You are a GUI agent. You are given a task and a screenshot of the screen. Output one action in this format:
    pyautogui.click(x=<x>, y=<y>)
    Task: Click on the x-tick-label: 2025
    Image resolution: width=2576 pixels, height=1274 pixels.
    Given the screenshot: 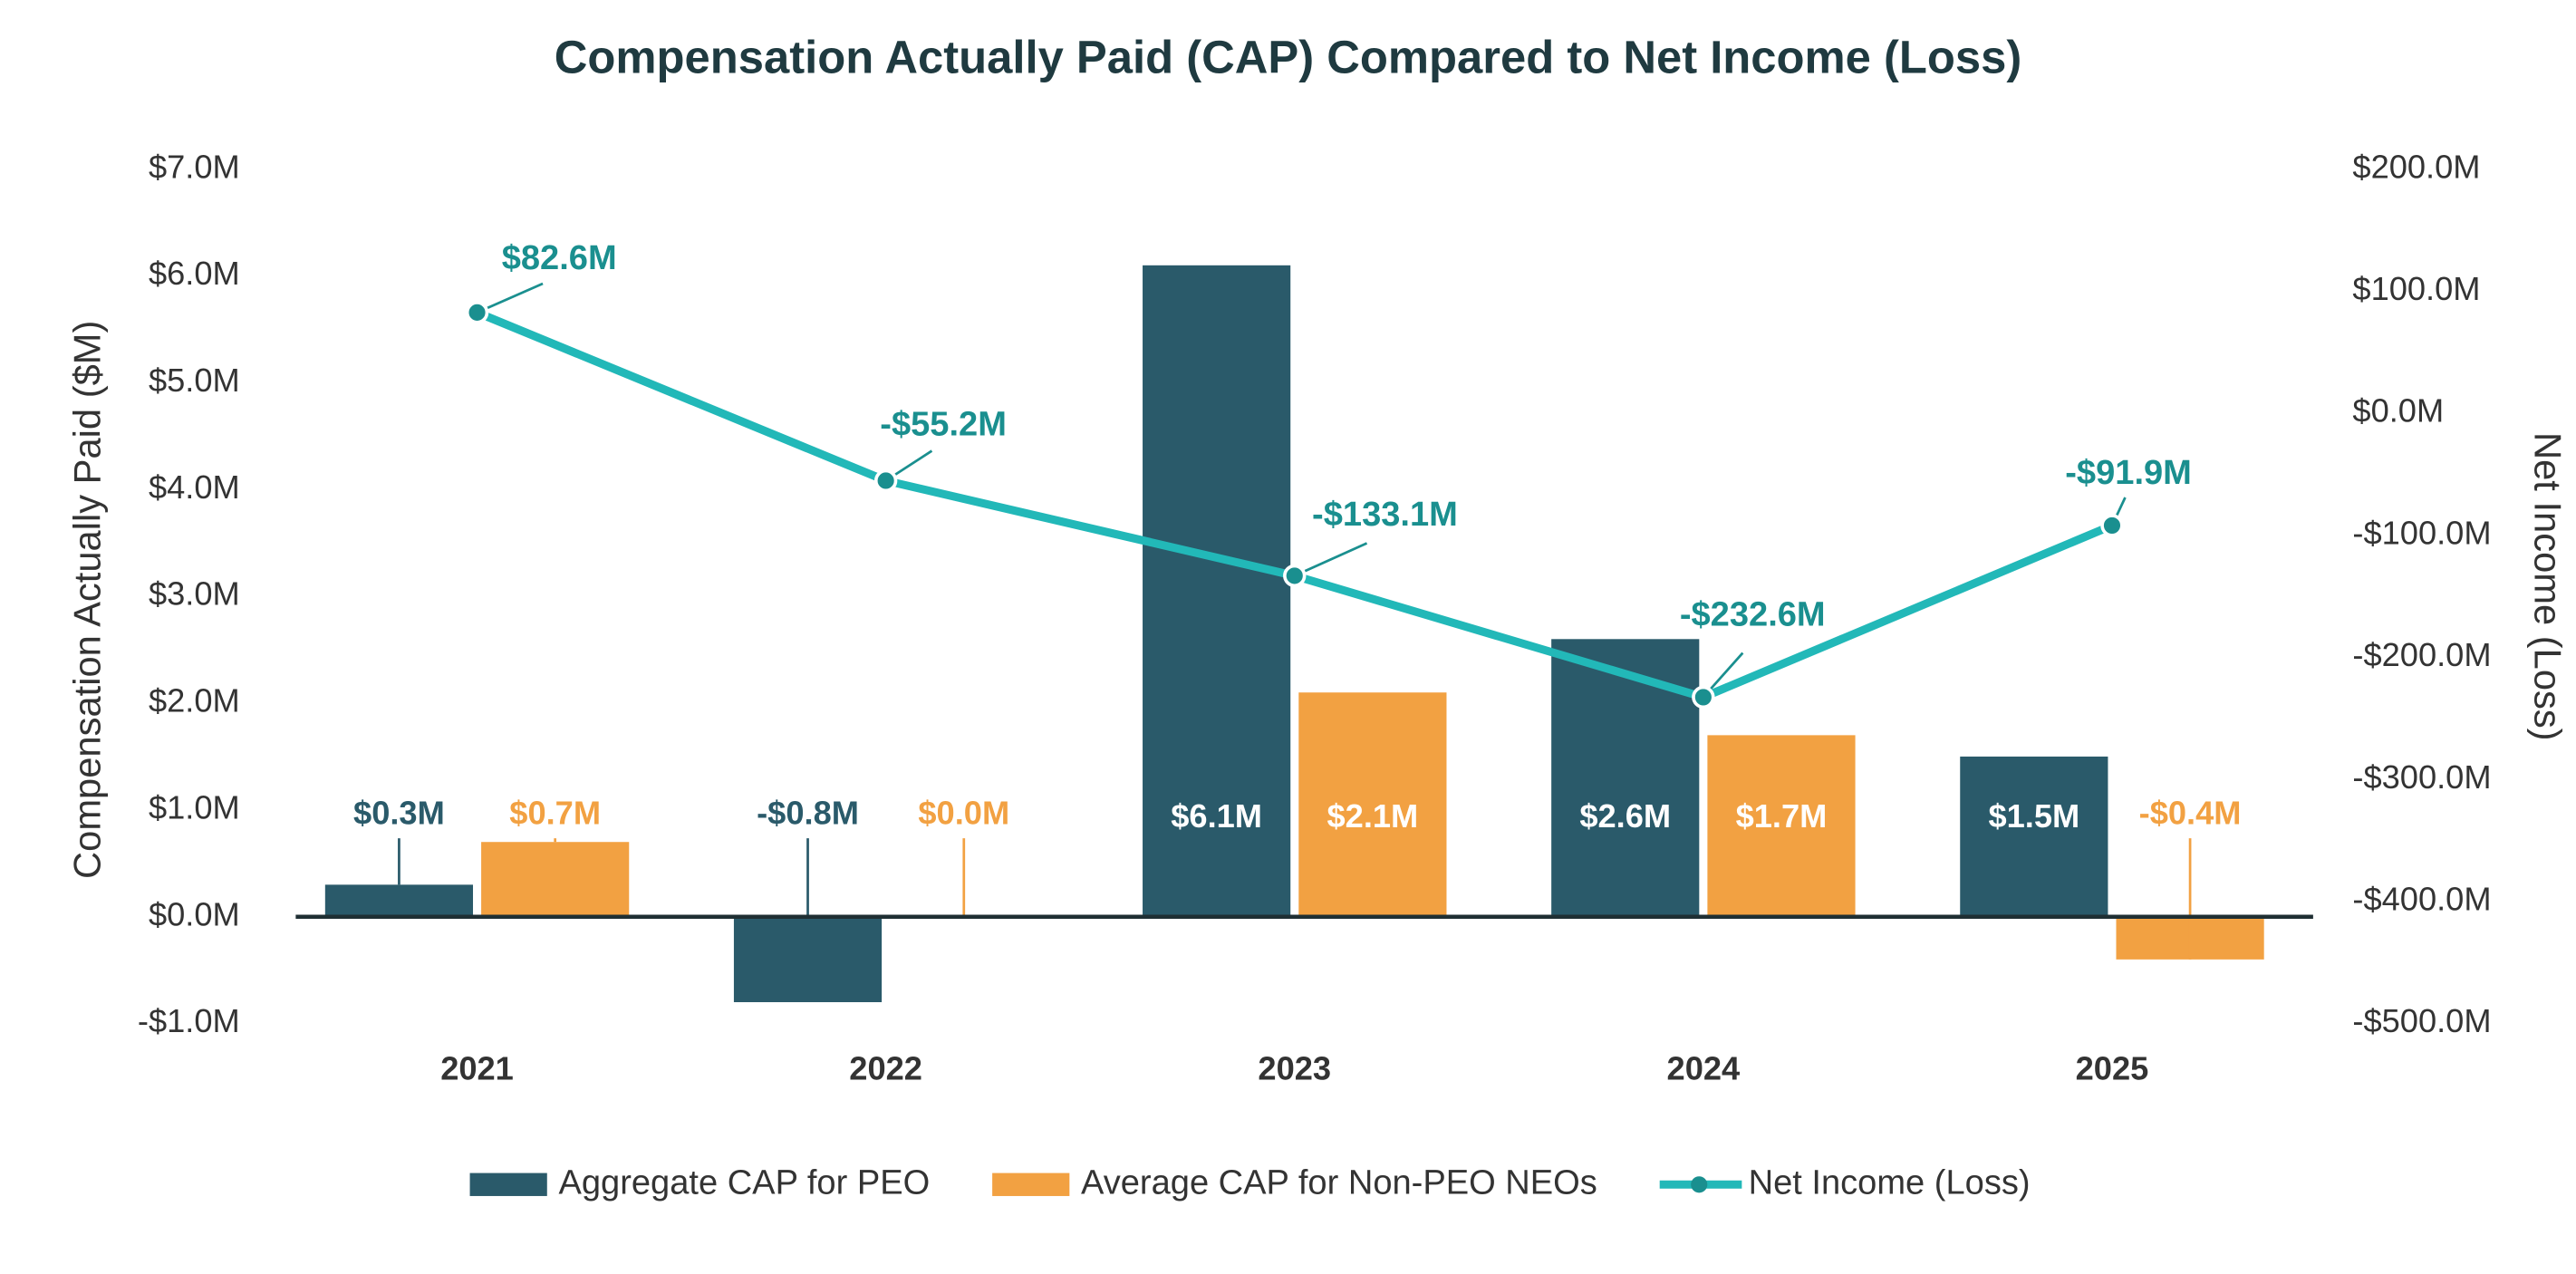 What is the action you would take?
    pyautogui.click(x=2112, y=1068)
    